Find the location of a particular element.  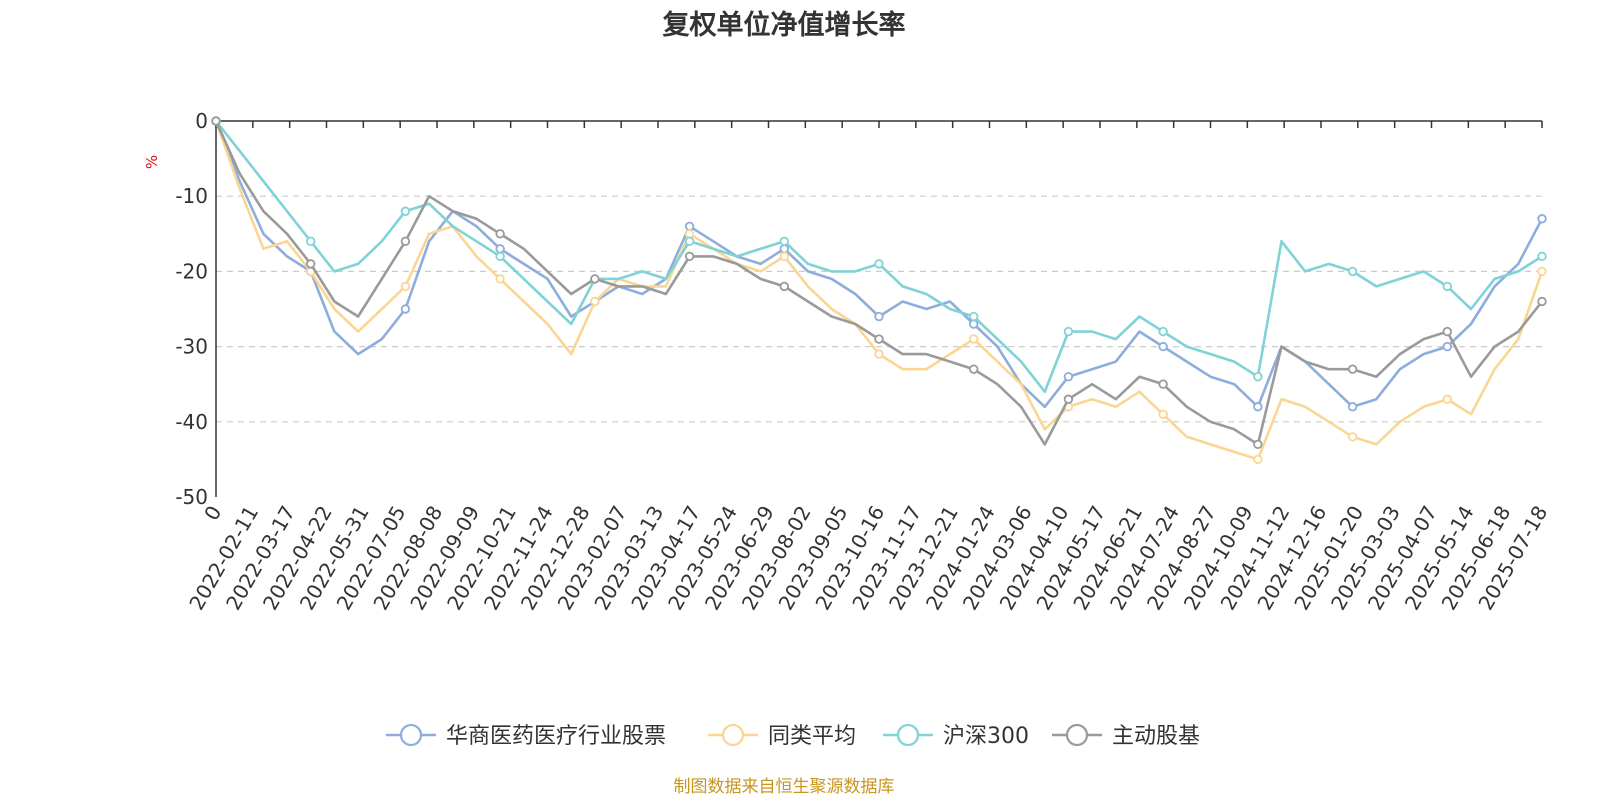

legend-item-3: 主动股基 is located at coordinates (1126, 736).